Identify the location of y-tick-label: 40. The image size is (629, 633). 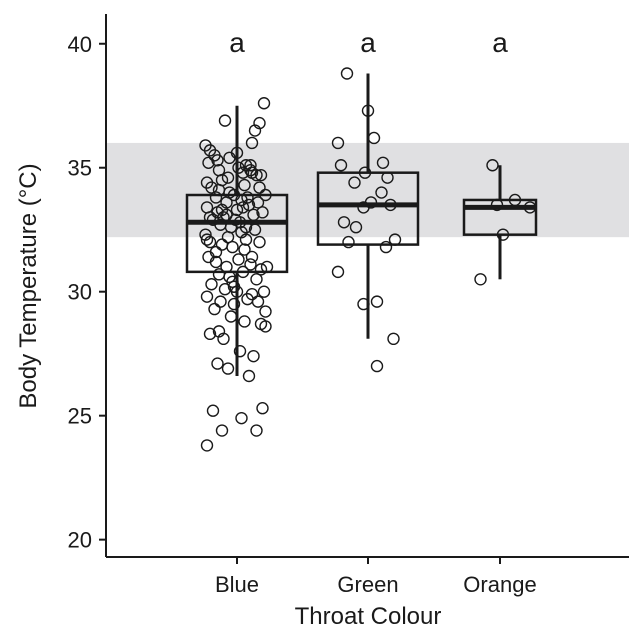
(80, 44).